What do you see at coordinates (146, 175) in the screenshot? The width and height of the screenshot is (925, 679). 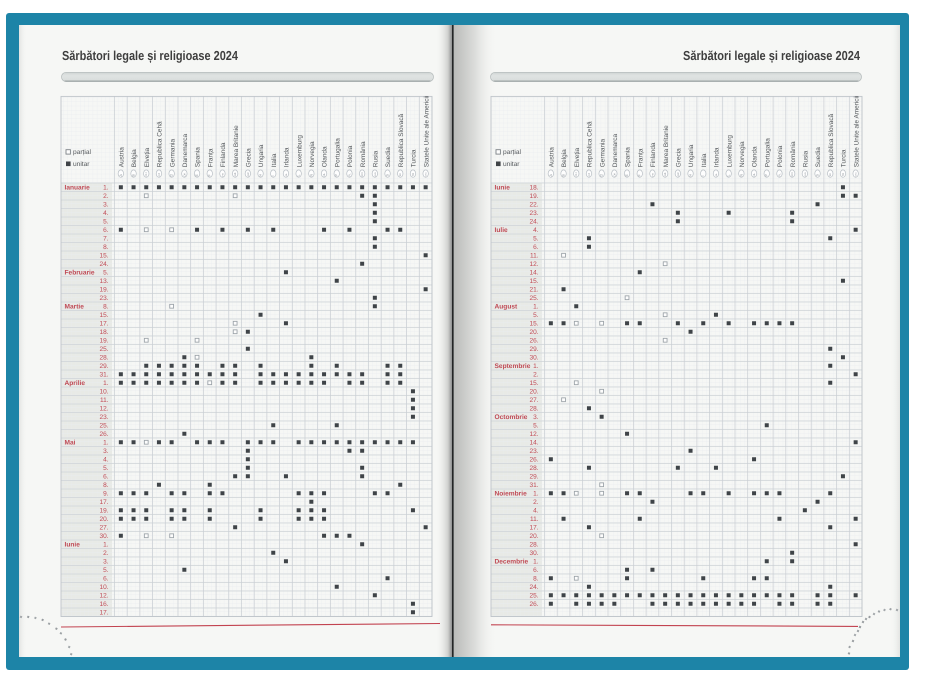 I see `svg-text: CH` at bounding box center [146, 175].